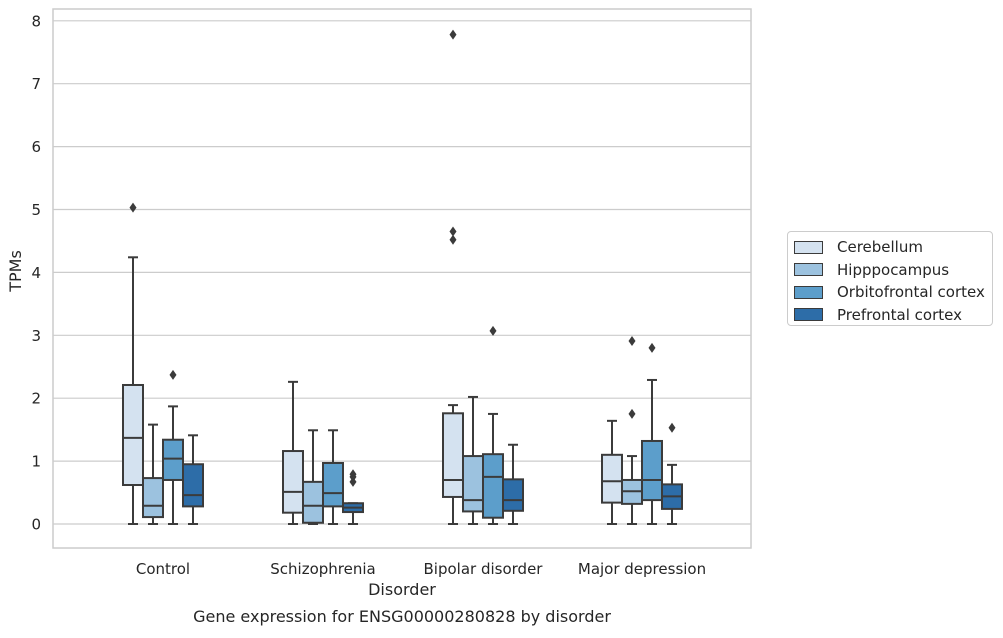  Describe the element at coordinates (893, 269) in the screenshot. I see `legend-label: Hipppocampus` at that location.